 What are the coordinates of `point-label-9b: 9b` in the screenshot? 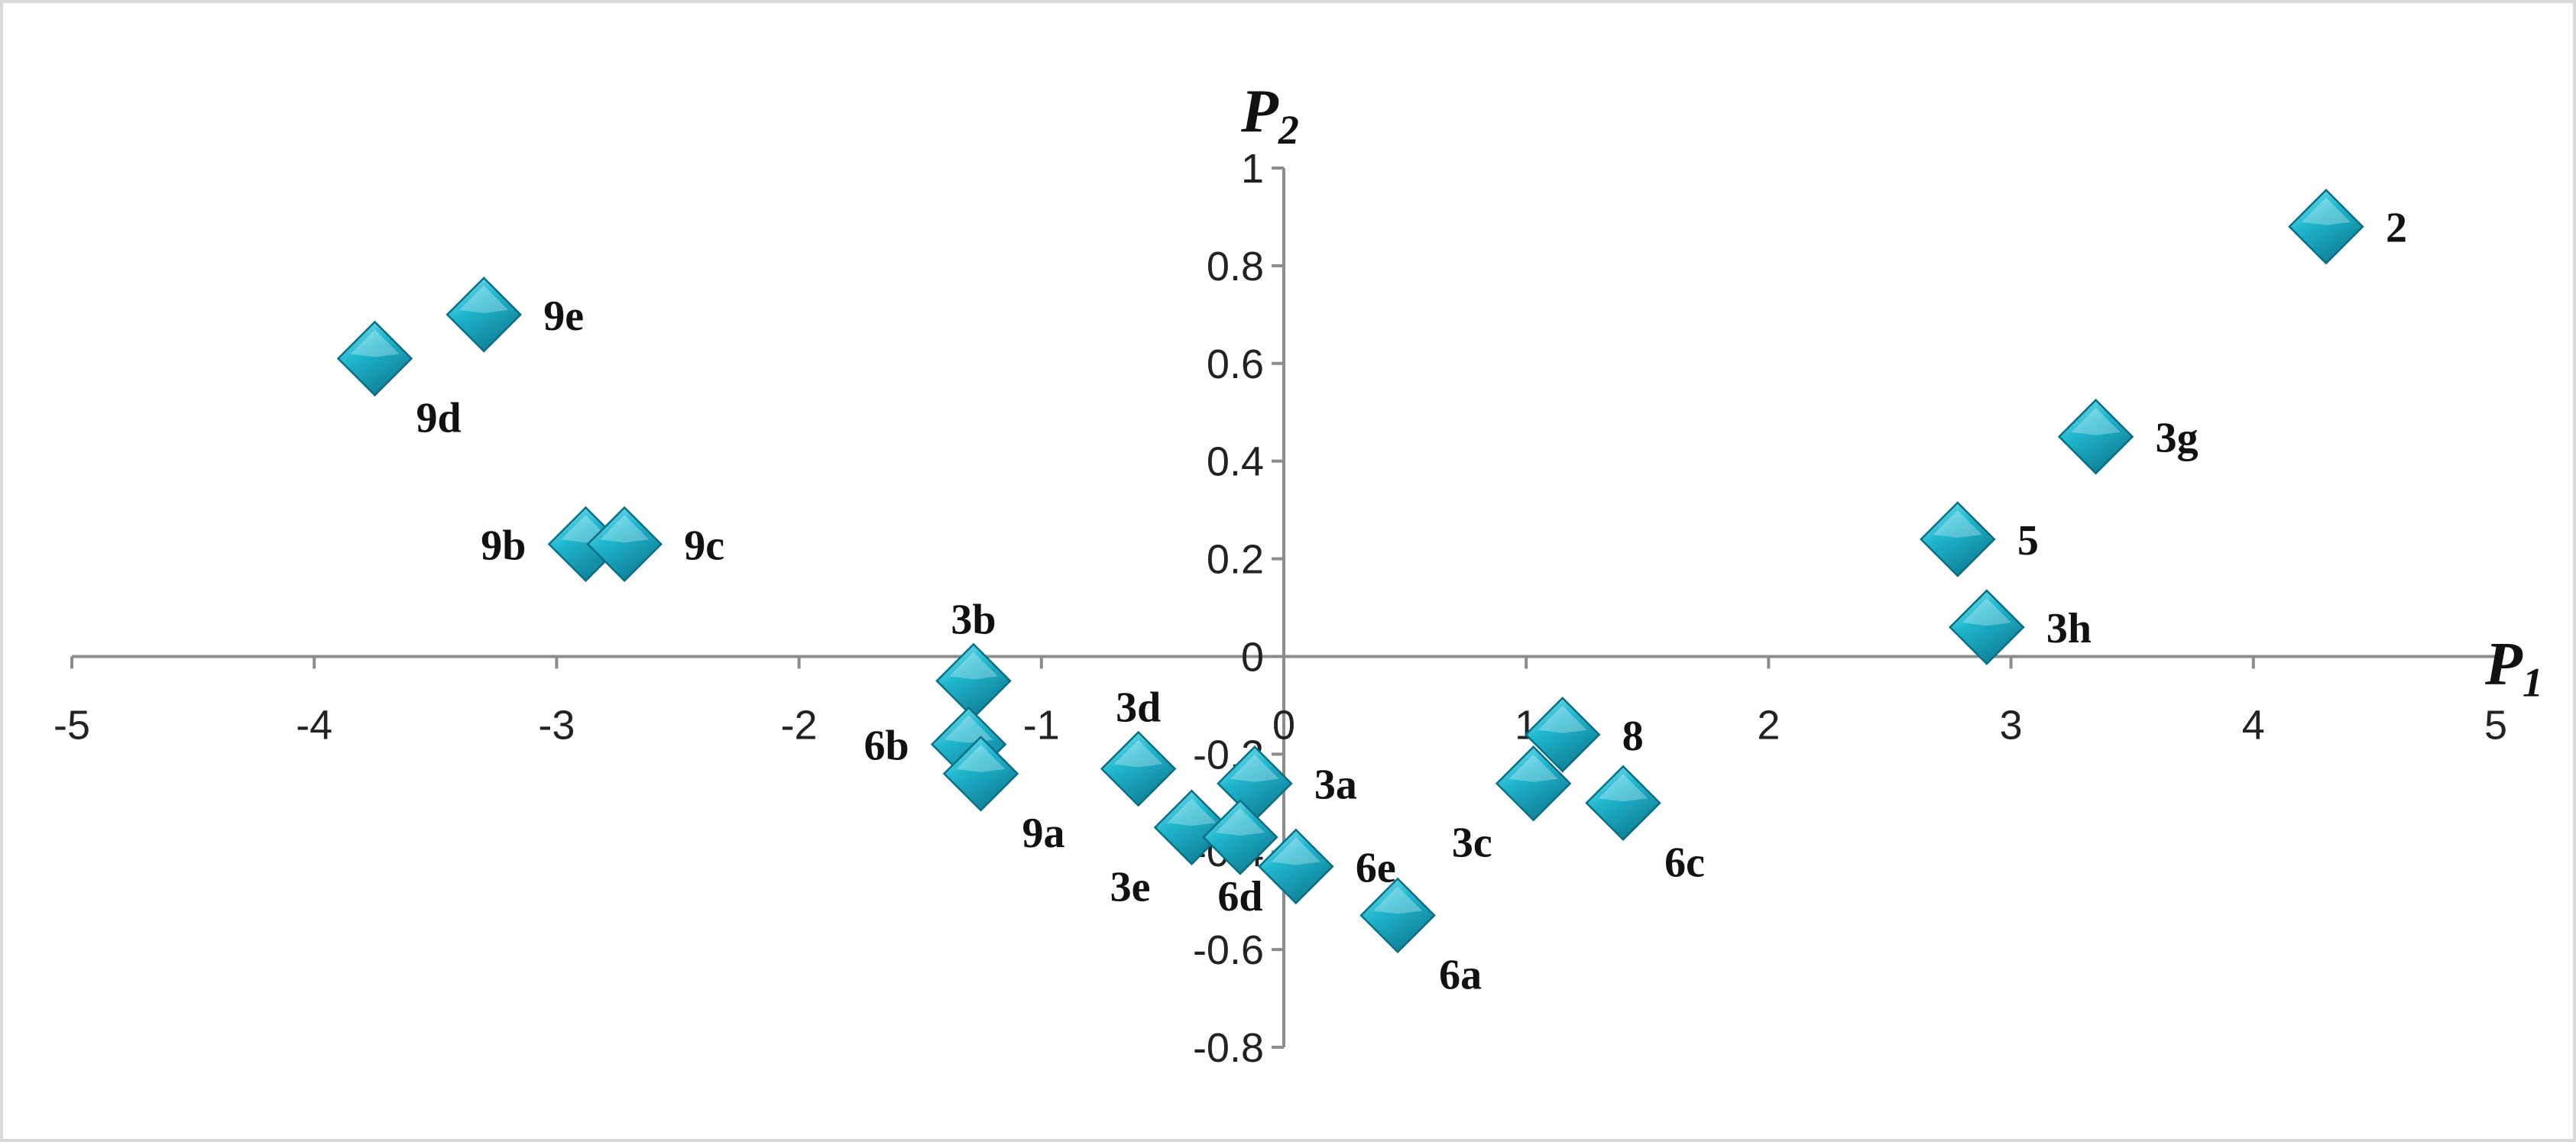 It's located at (504, 546).